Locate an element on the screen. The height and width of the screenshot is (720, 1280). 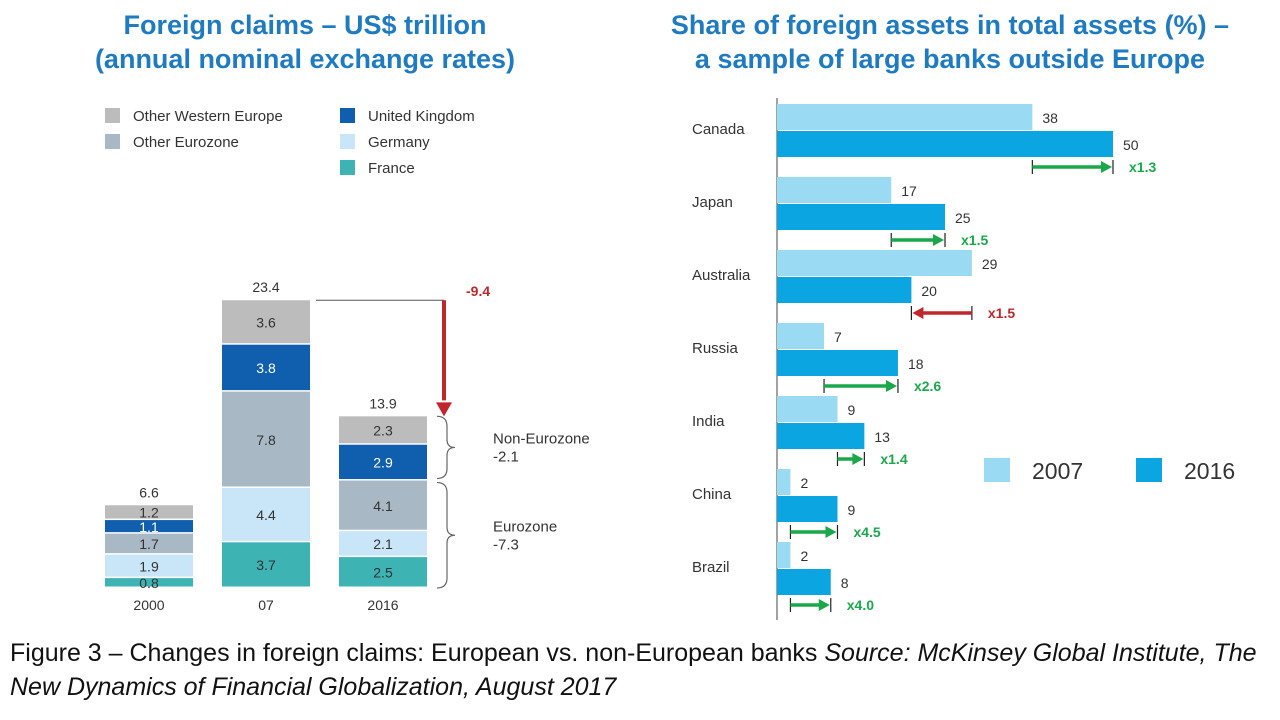
bar-2016-australia is located at coordinates (844, 290).